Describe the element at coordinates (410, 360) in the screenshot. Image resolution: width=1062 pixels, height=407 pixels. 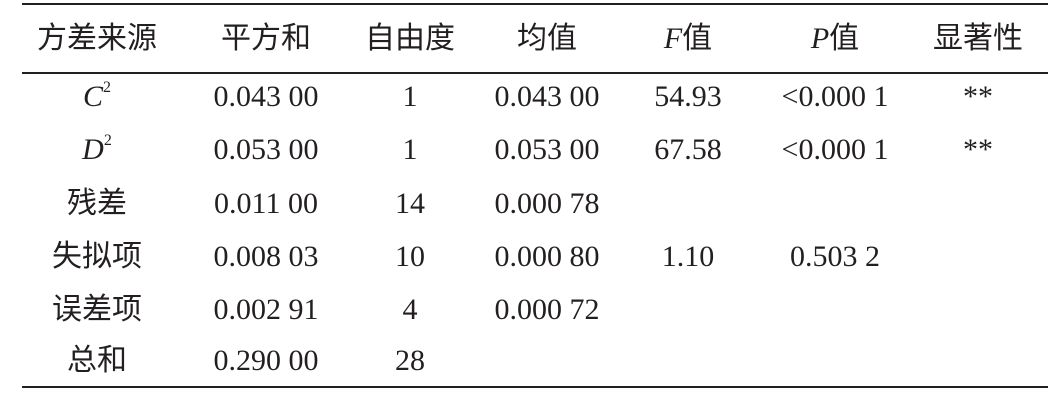
I see `df-cell: 28` at that location.